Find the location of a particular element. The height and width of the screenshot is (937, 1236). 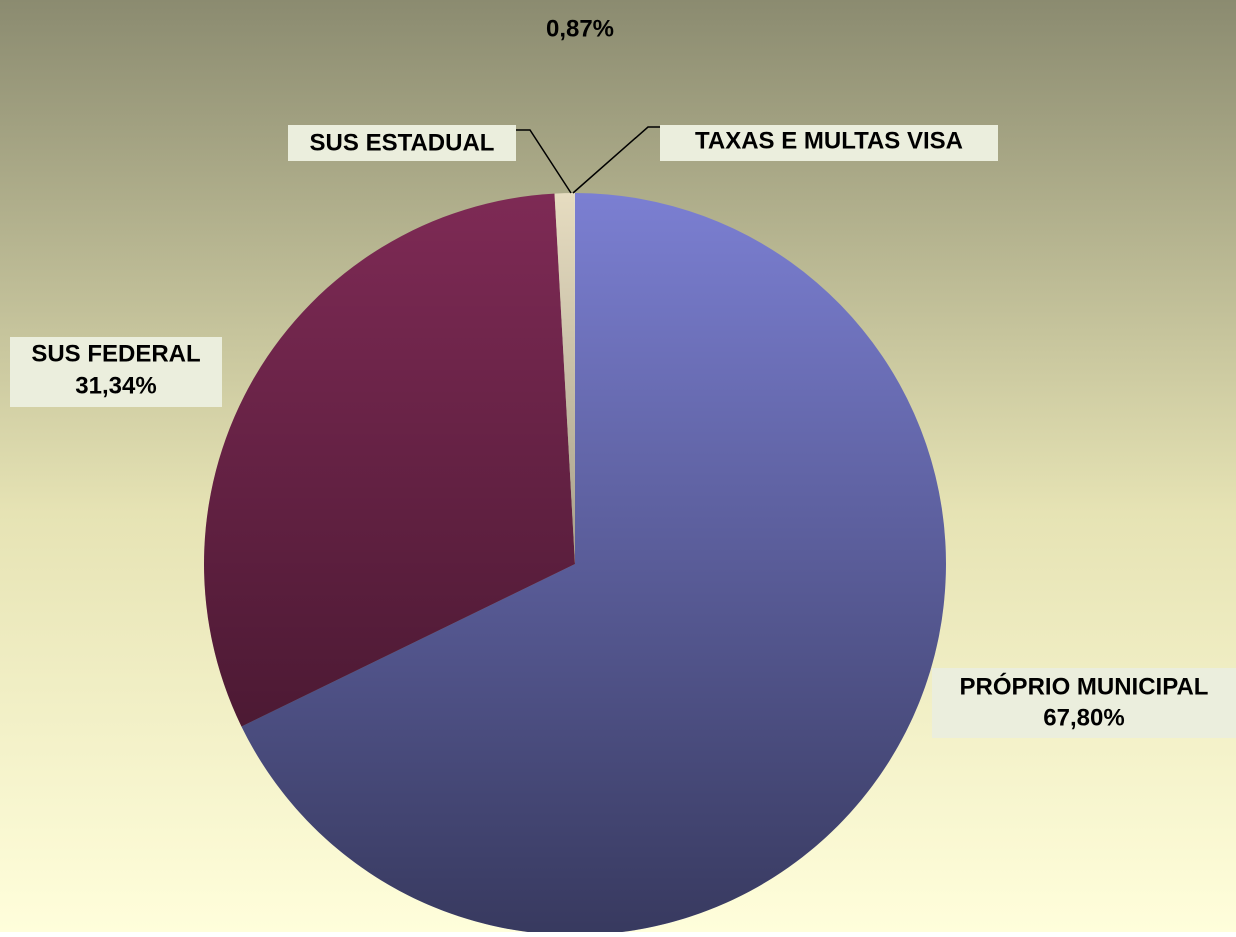

slice-label: TAXAS E MULTAS VISA is located at coordinates (829, 140).